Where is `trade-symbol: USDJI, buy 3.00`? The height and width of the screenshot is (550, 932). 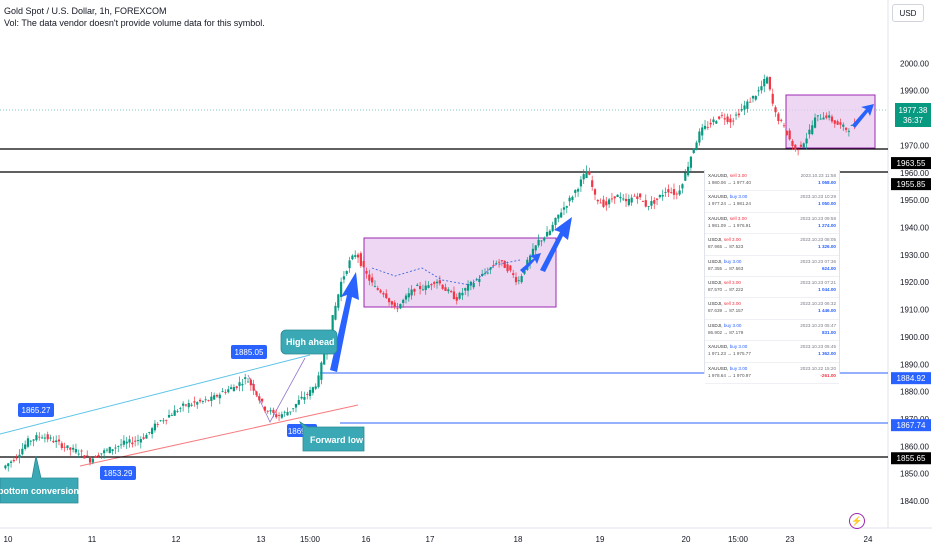 trade-symbol: USDJI, buy 3.00 is located at coordinates (725, 325).